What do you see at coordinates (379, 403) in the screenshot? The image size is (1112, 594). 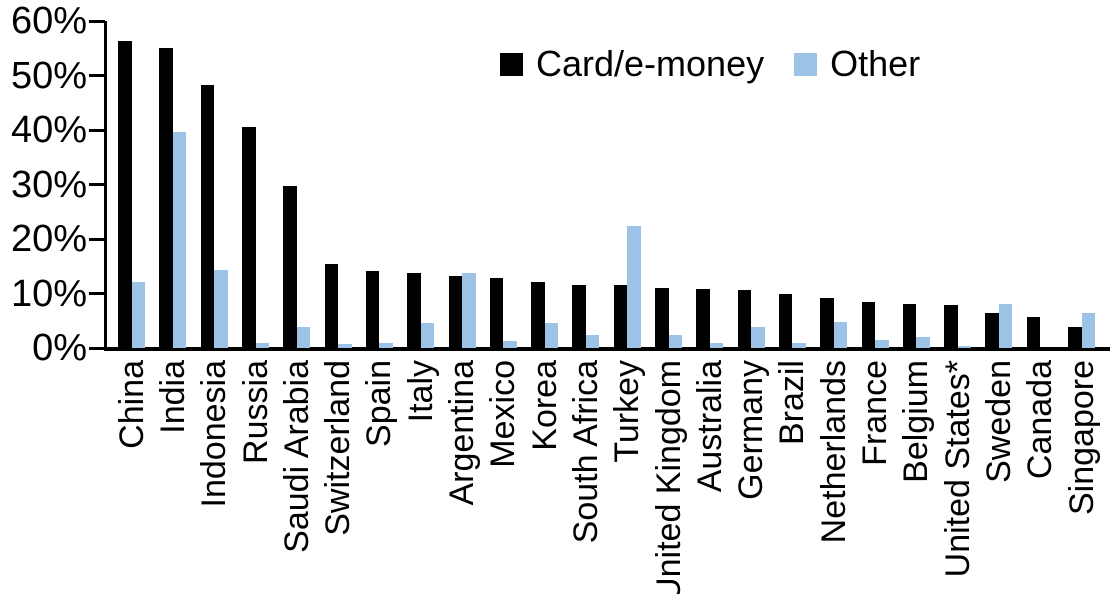 I see `x-axis-category-label: Spain` at bounding box center [379, 403].